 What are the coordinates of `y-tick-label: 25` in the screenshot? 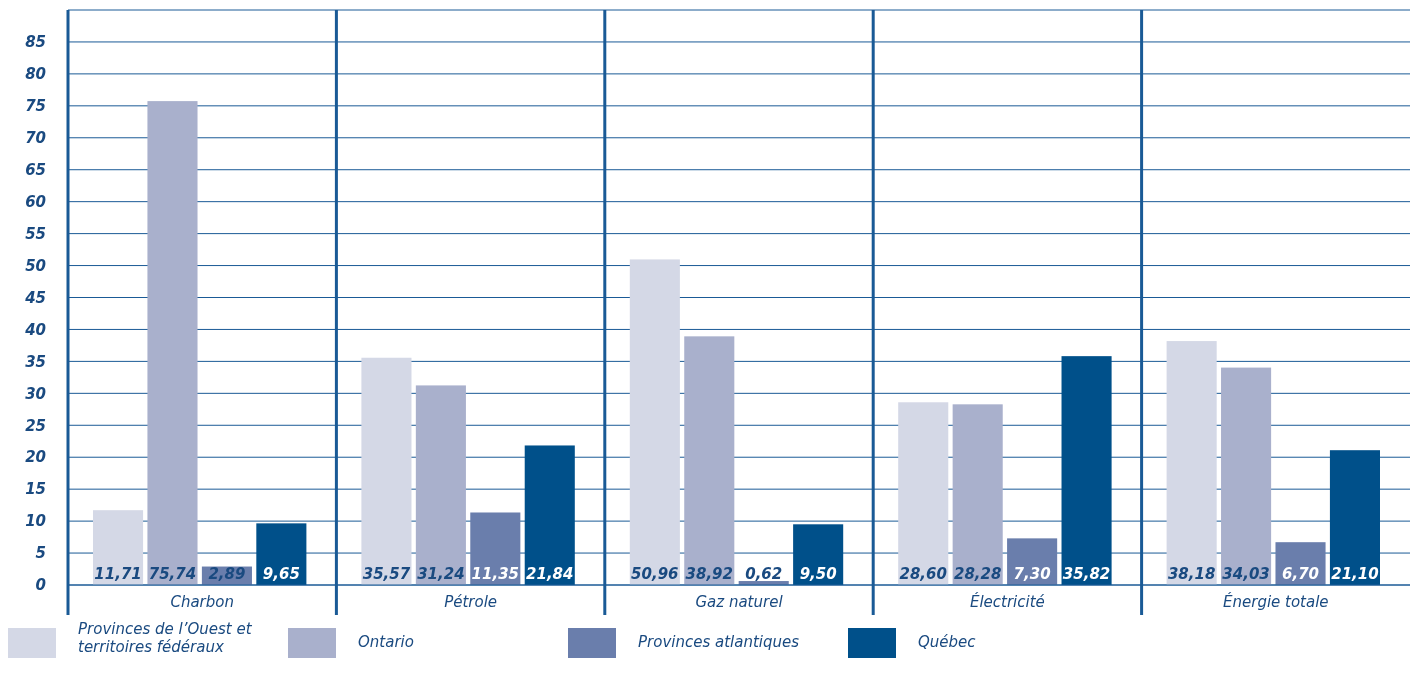 It's located at (35, 425).